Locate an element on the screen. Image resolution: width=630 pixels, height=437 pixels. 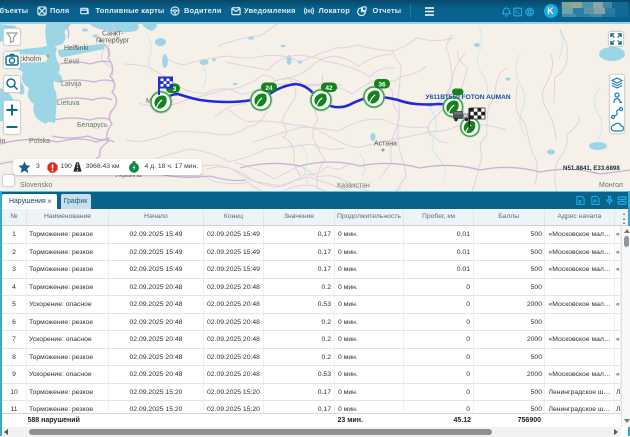
svg-text: ckholm is located at coordinates (30, 59).